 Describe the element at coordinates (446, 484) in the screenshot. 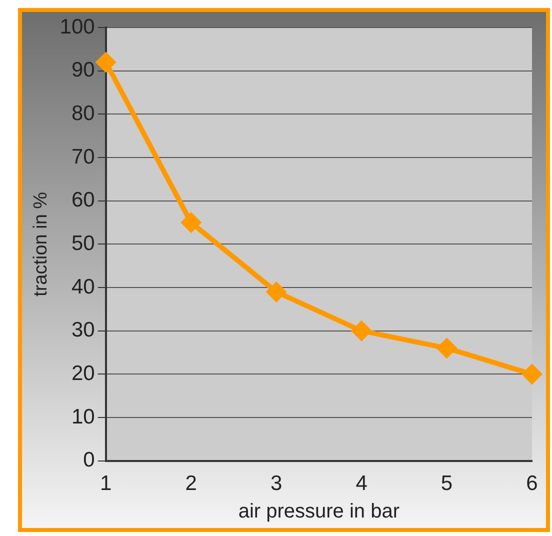

I see `x-tick-label: 5` at that location.